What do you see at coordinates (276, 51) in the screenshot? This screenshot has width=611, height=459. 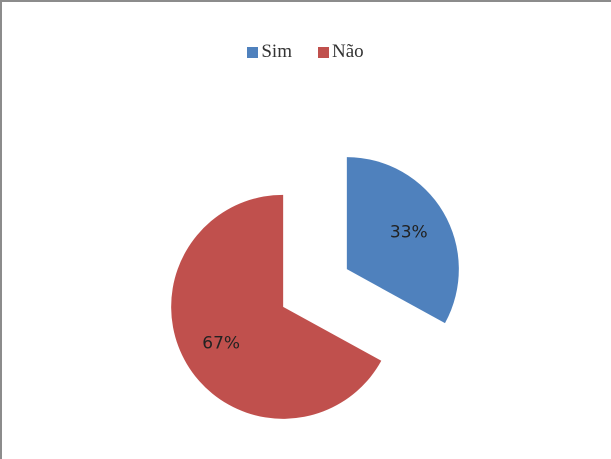 I see `legend-label-sim: Sim` at bounding box center [276, 51].